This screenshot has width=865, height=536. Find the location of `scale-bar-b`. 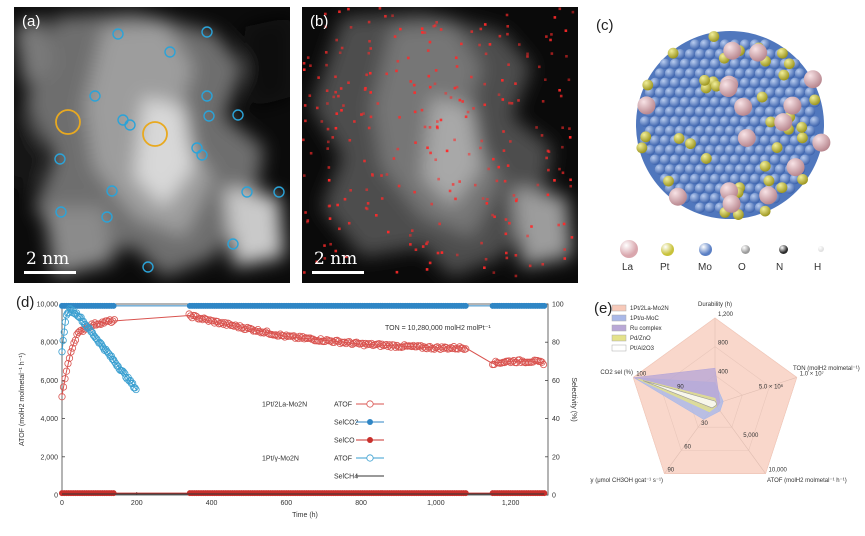

scale-bar-b is located at coordinates (338, 272).